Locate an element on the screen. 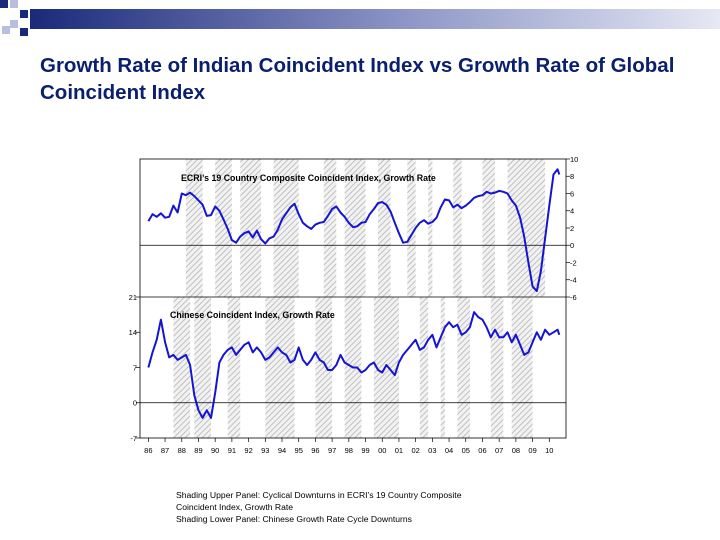  lower-y-tick-label: 7 is located at coordinates (135, 367).